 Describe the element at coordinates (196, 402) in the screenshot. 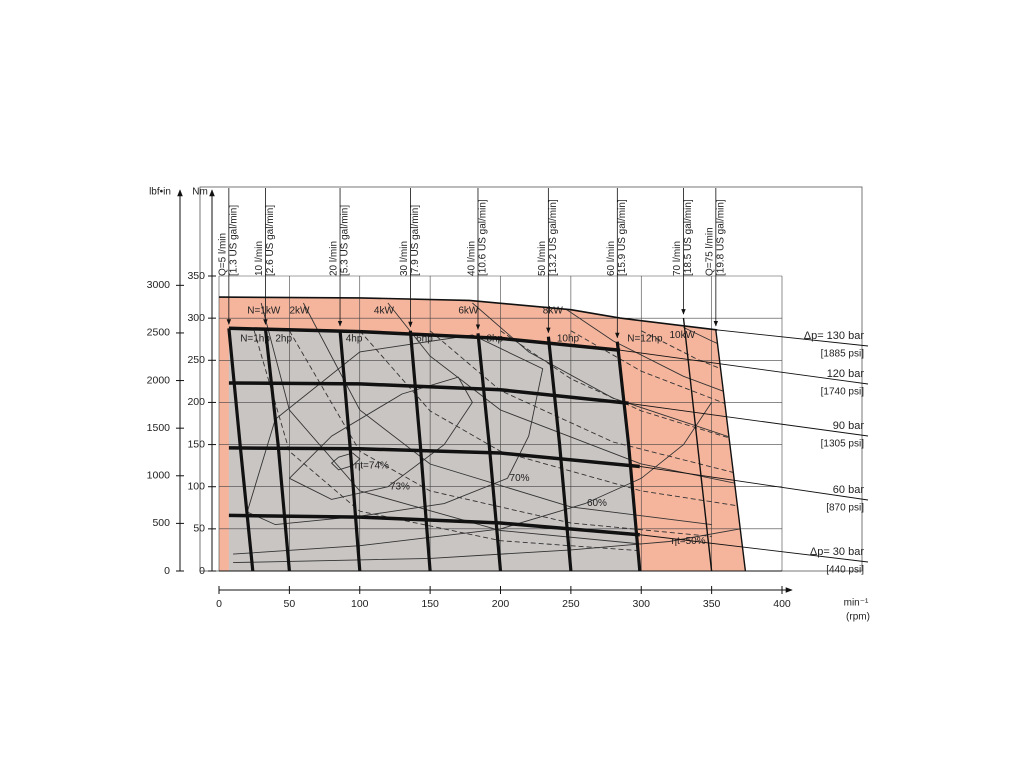

I see `y-tick-label: 200` at that location.